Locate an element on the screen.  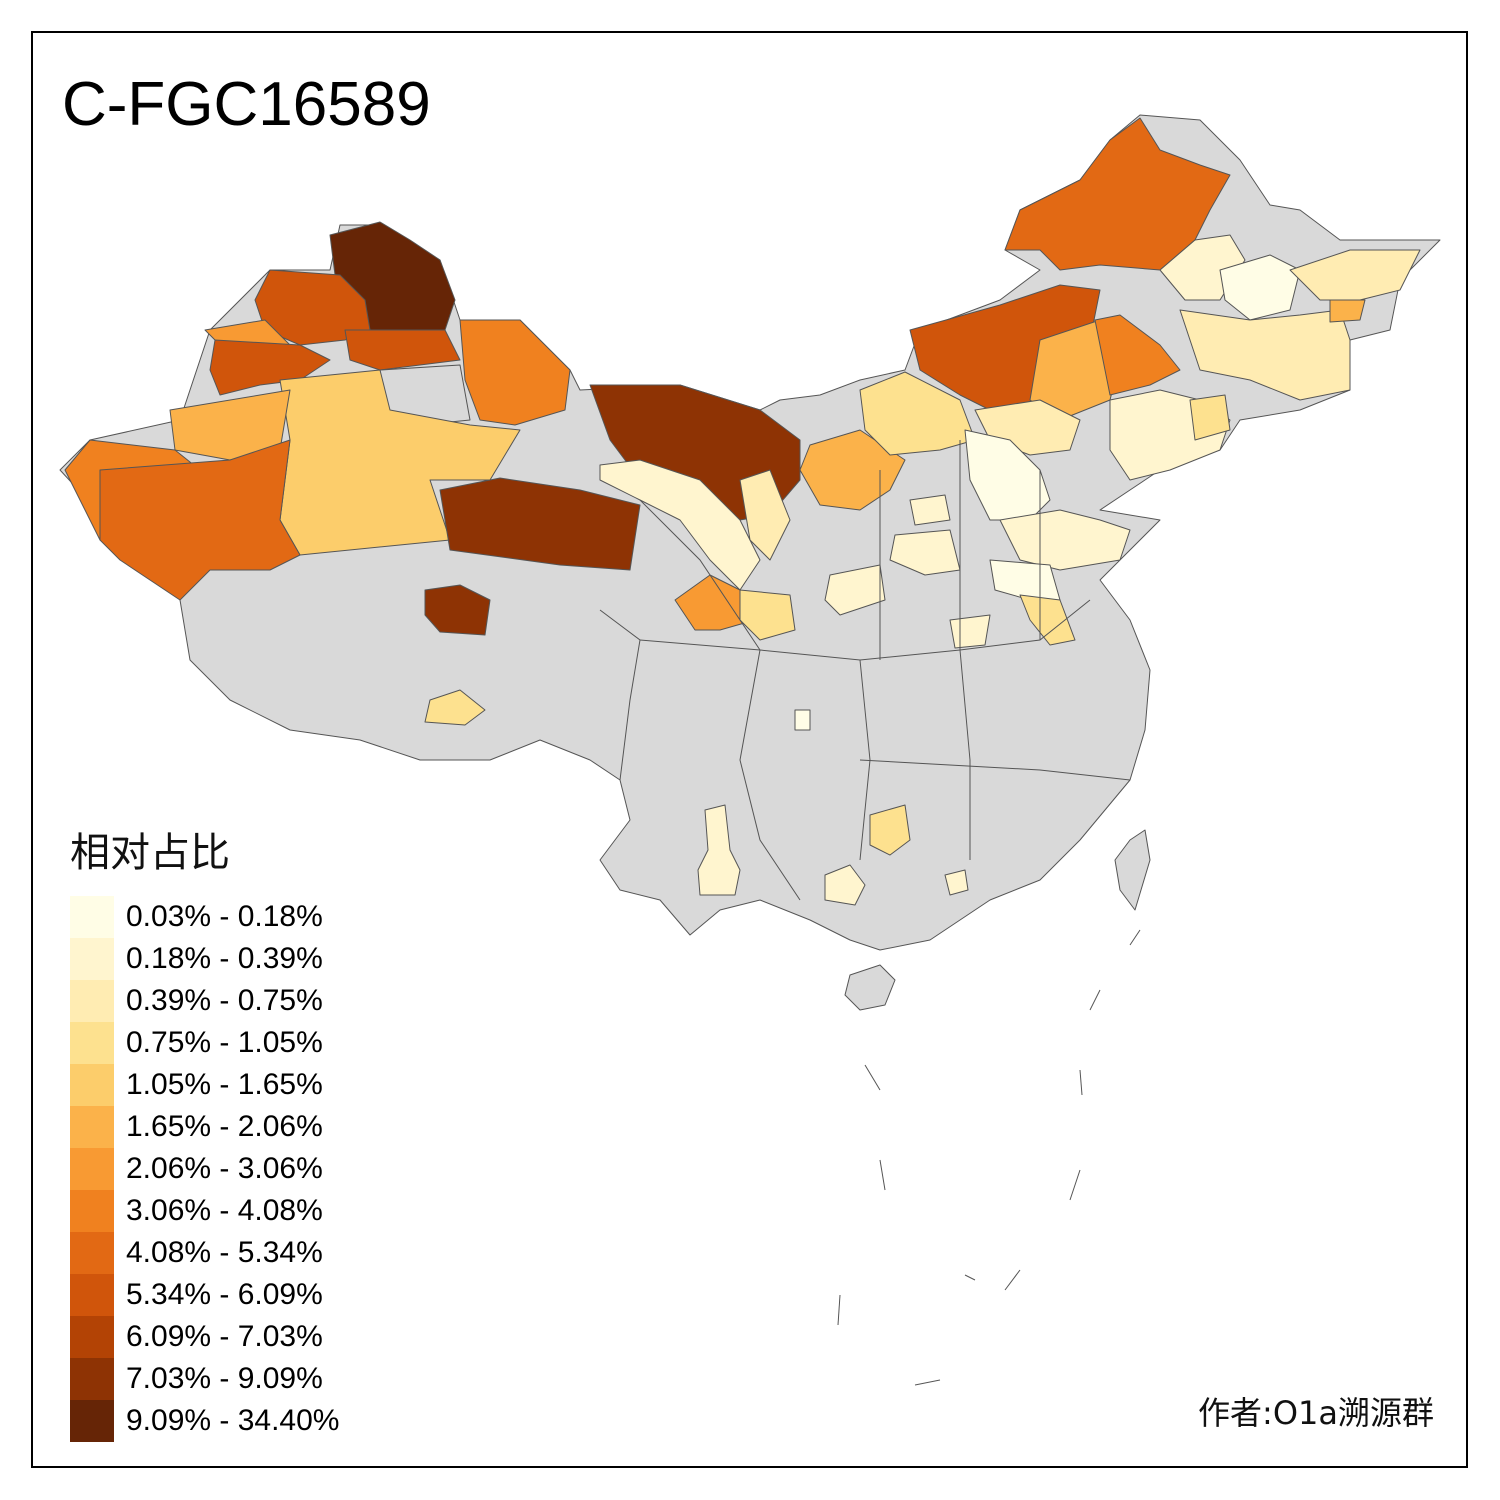
region-tacheng is located at coordinates (312, 307).